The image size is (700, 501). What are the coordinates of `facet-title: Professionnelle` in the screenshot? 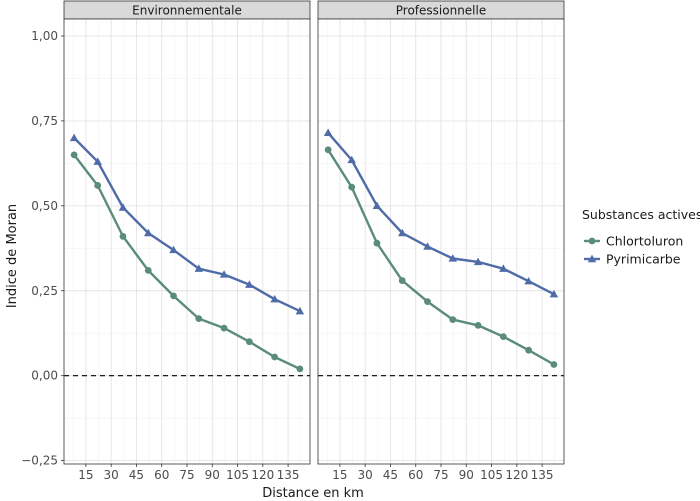 It's located at (441, 11).